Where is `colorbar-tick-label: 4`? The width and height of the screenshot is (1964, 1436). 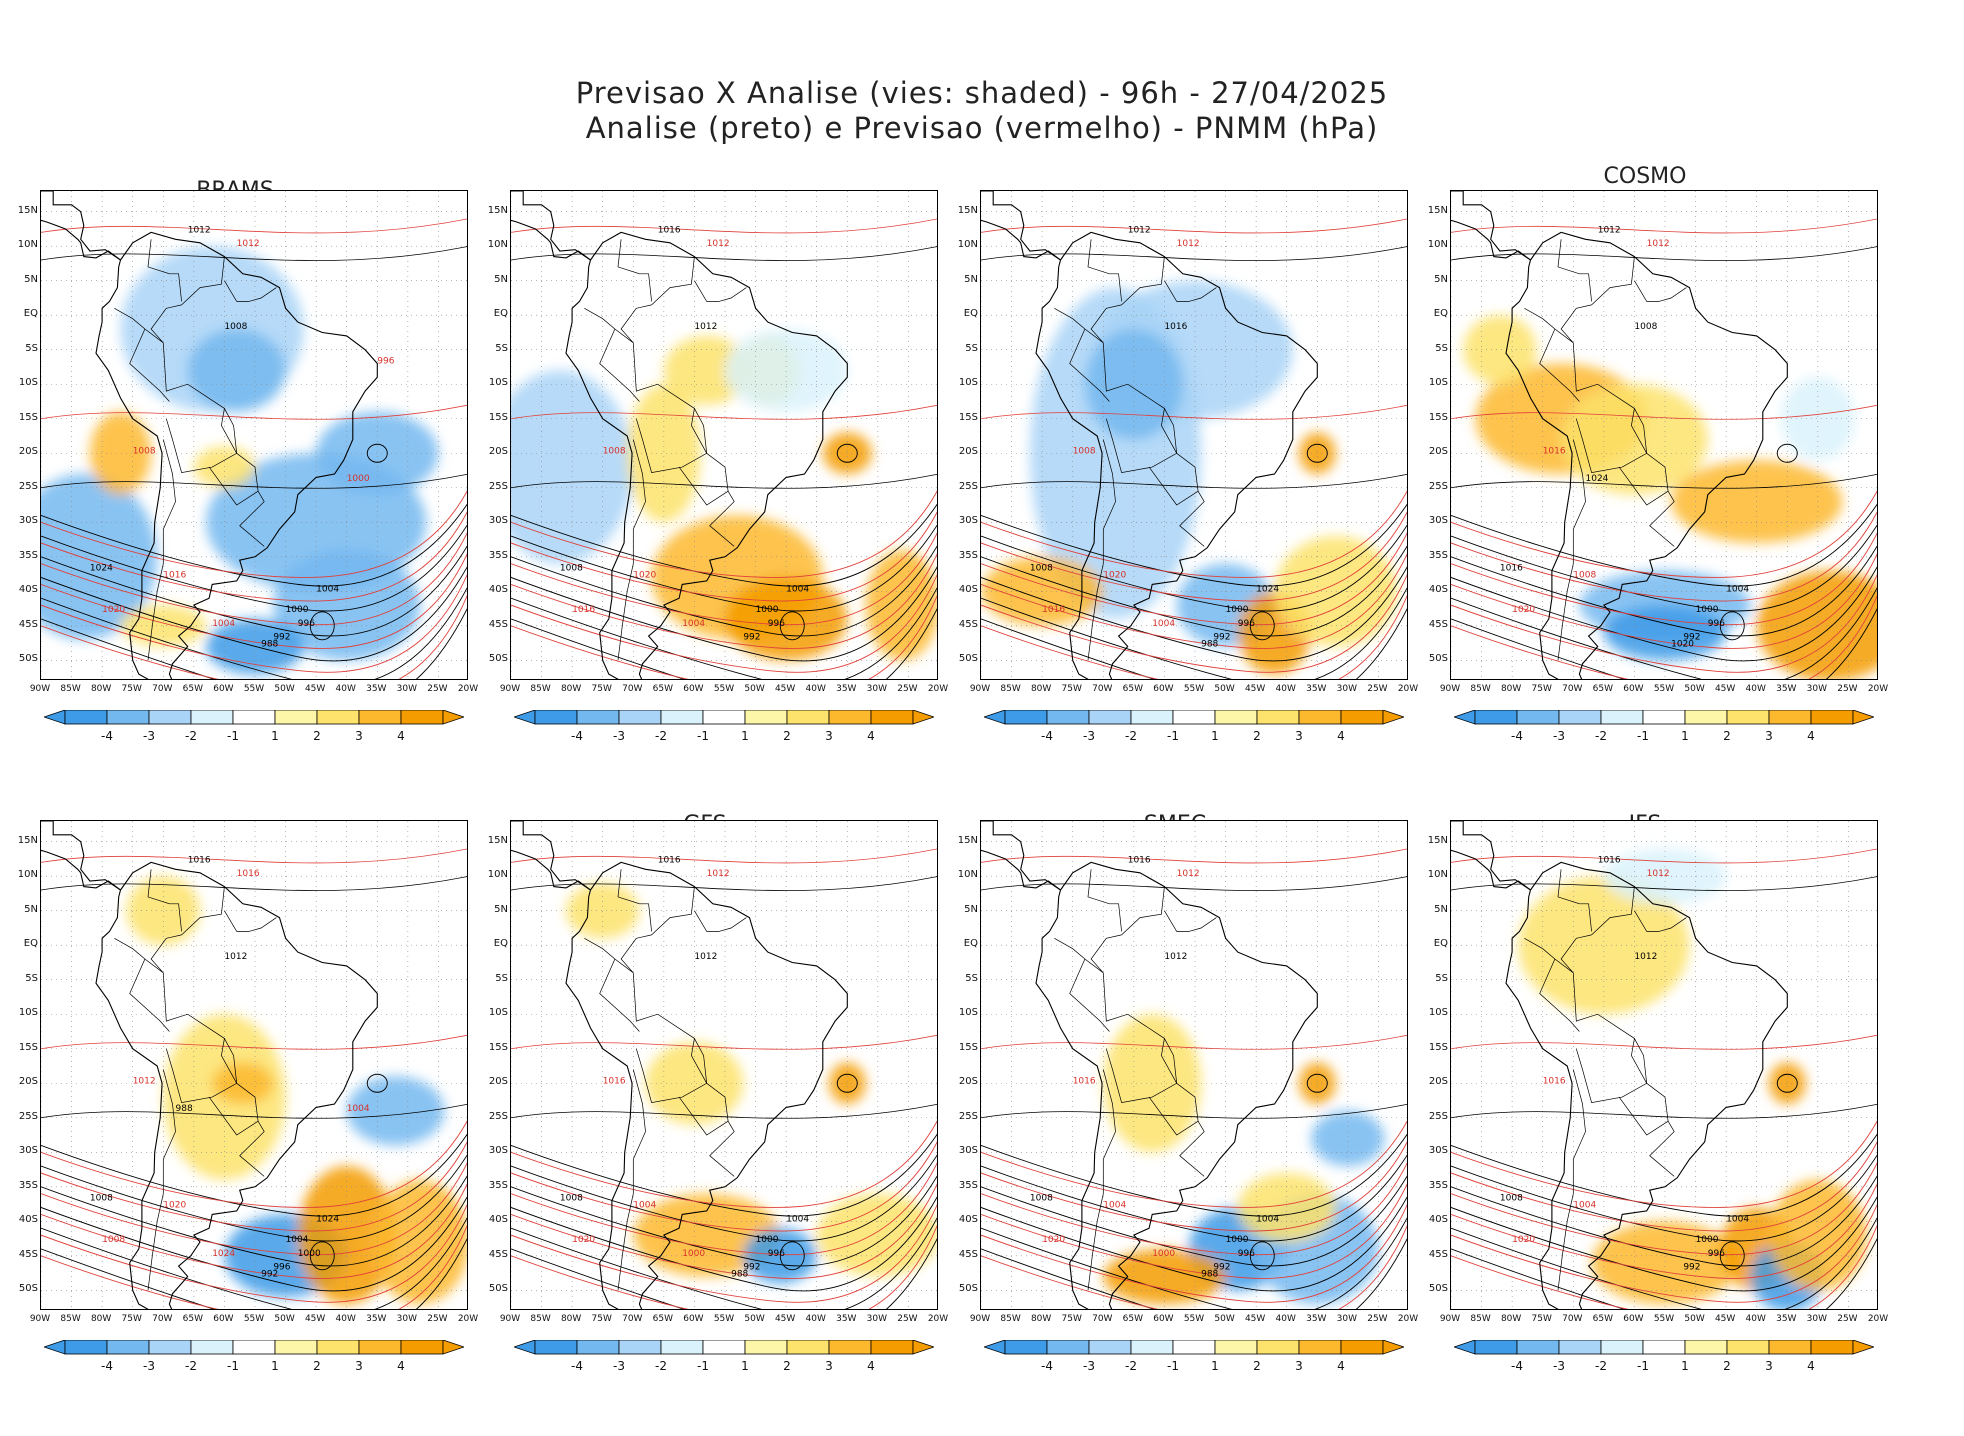 colorbar-tick-label: 4 is located at coordinates (401, 1366).